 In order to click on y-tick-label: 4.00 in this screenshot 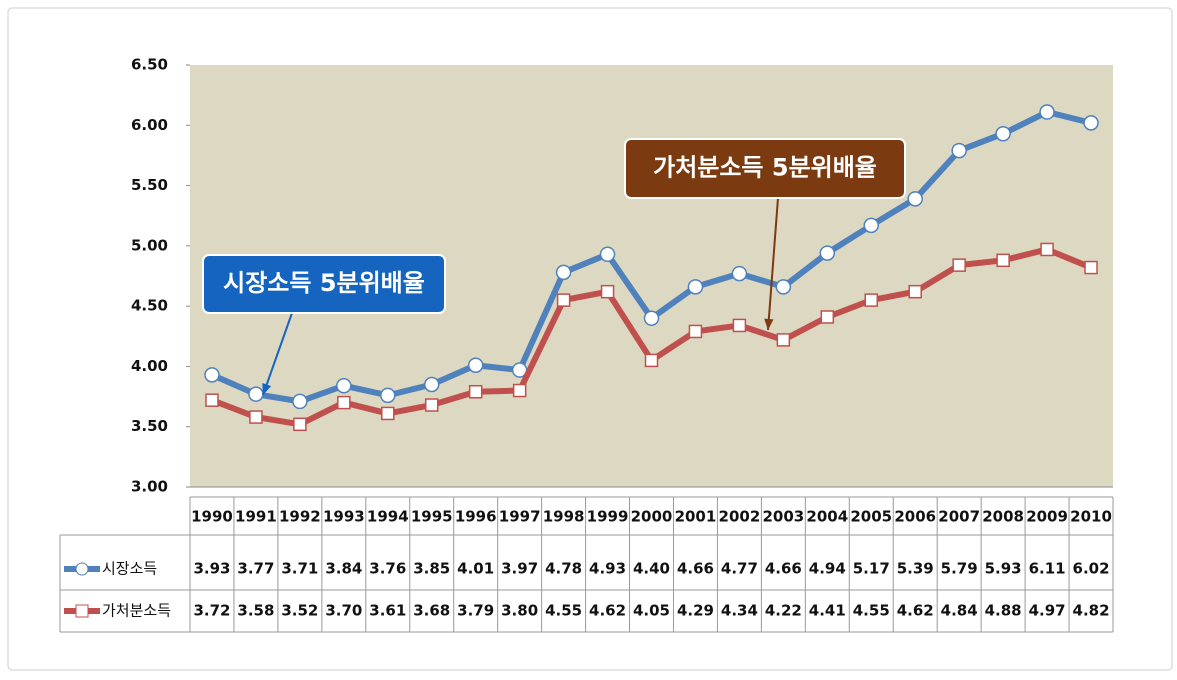, I will do `click(149, 366)`.